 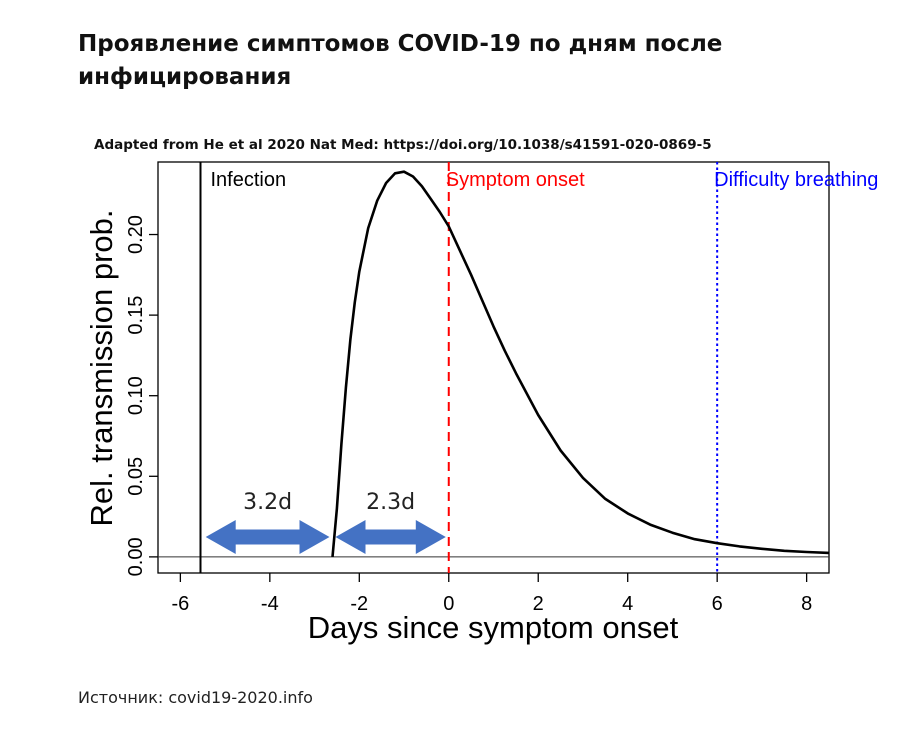 I want to click on x-tick-label: -6, so click(x=180, y=604).